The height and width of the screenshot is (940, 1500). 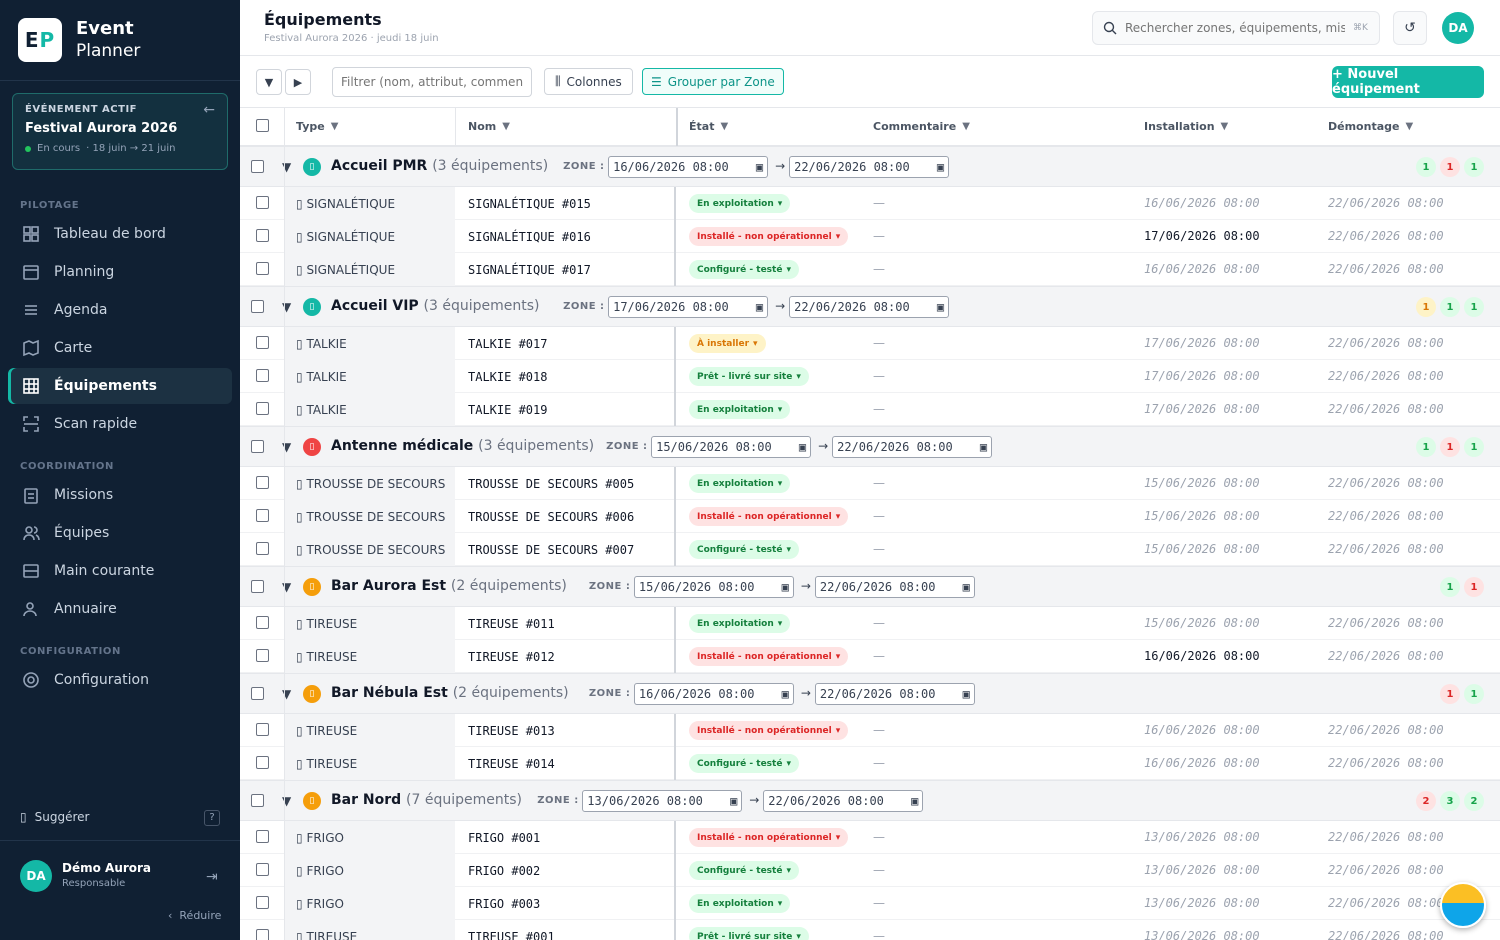 I want to click on global-search: ⌘K, so click(x=1236, y=28).